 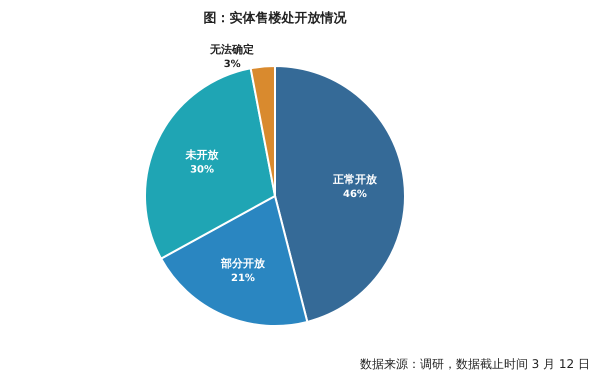 I want to click on slice-label: 未开放, so click(x=202, y=155).